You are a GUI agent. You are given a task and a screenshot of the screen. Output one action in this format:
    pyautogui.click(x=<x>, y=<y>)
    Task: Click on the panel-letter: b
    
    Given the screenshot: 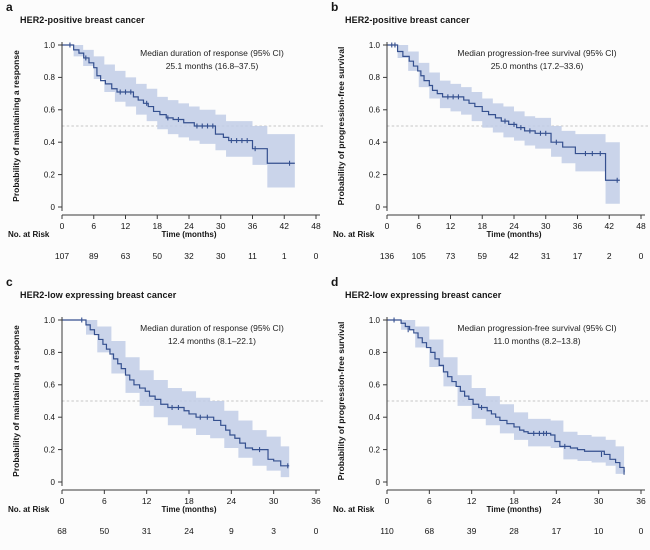 What is the action you would take?
    pyautogui.click(x=335, y=7)
    